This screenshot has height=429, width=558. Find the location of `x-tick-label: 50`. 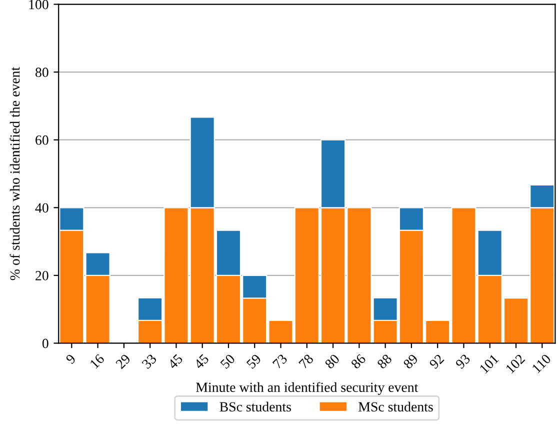

x-tick-label: 50 is located at coordinates (228, 362).